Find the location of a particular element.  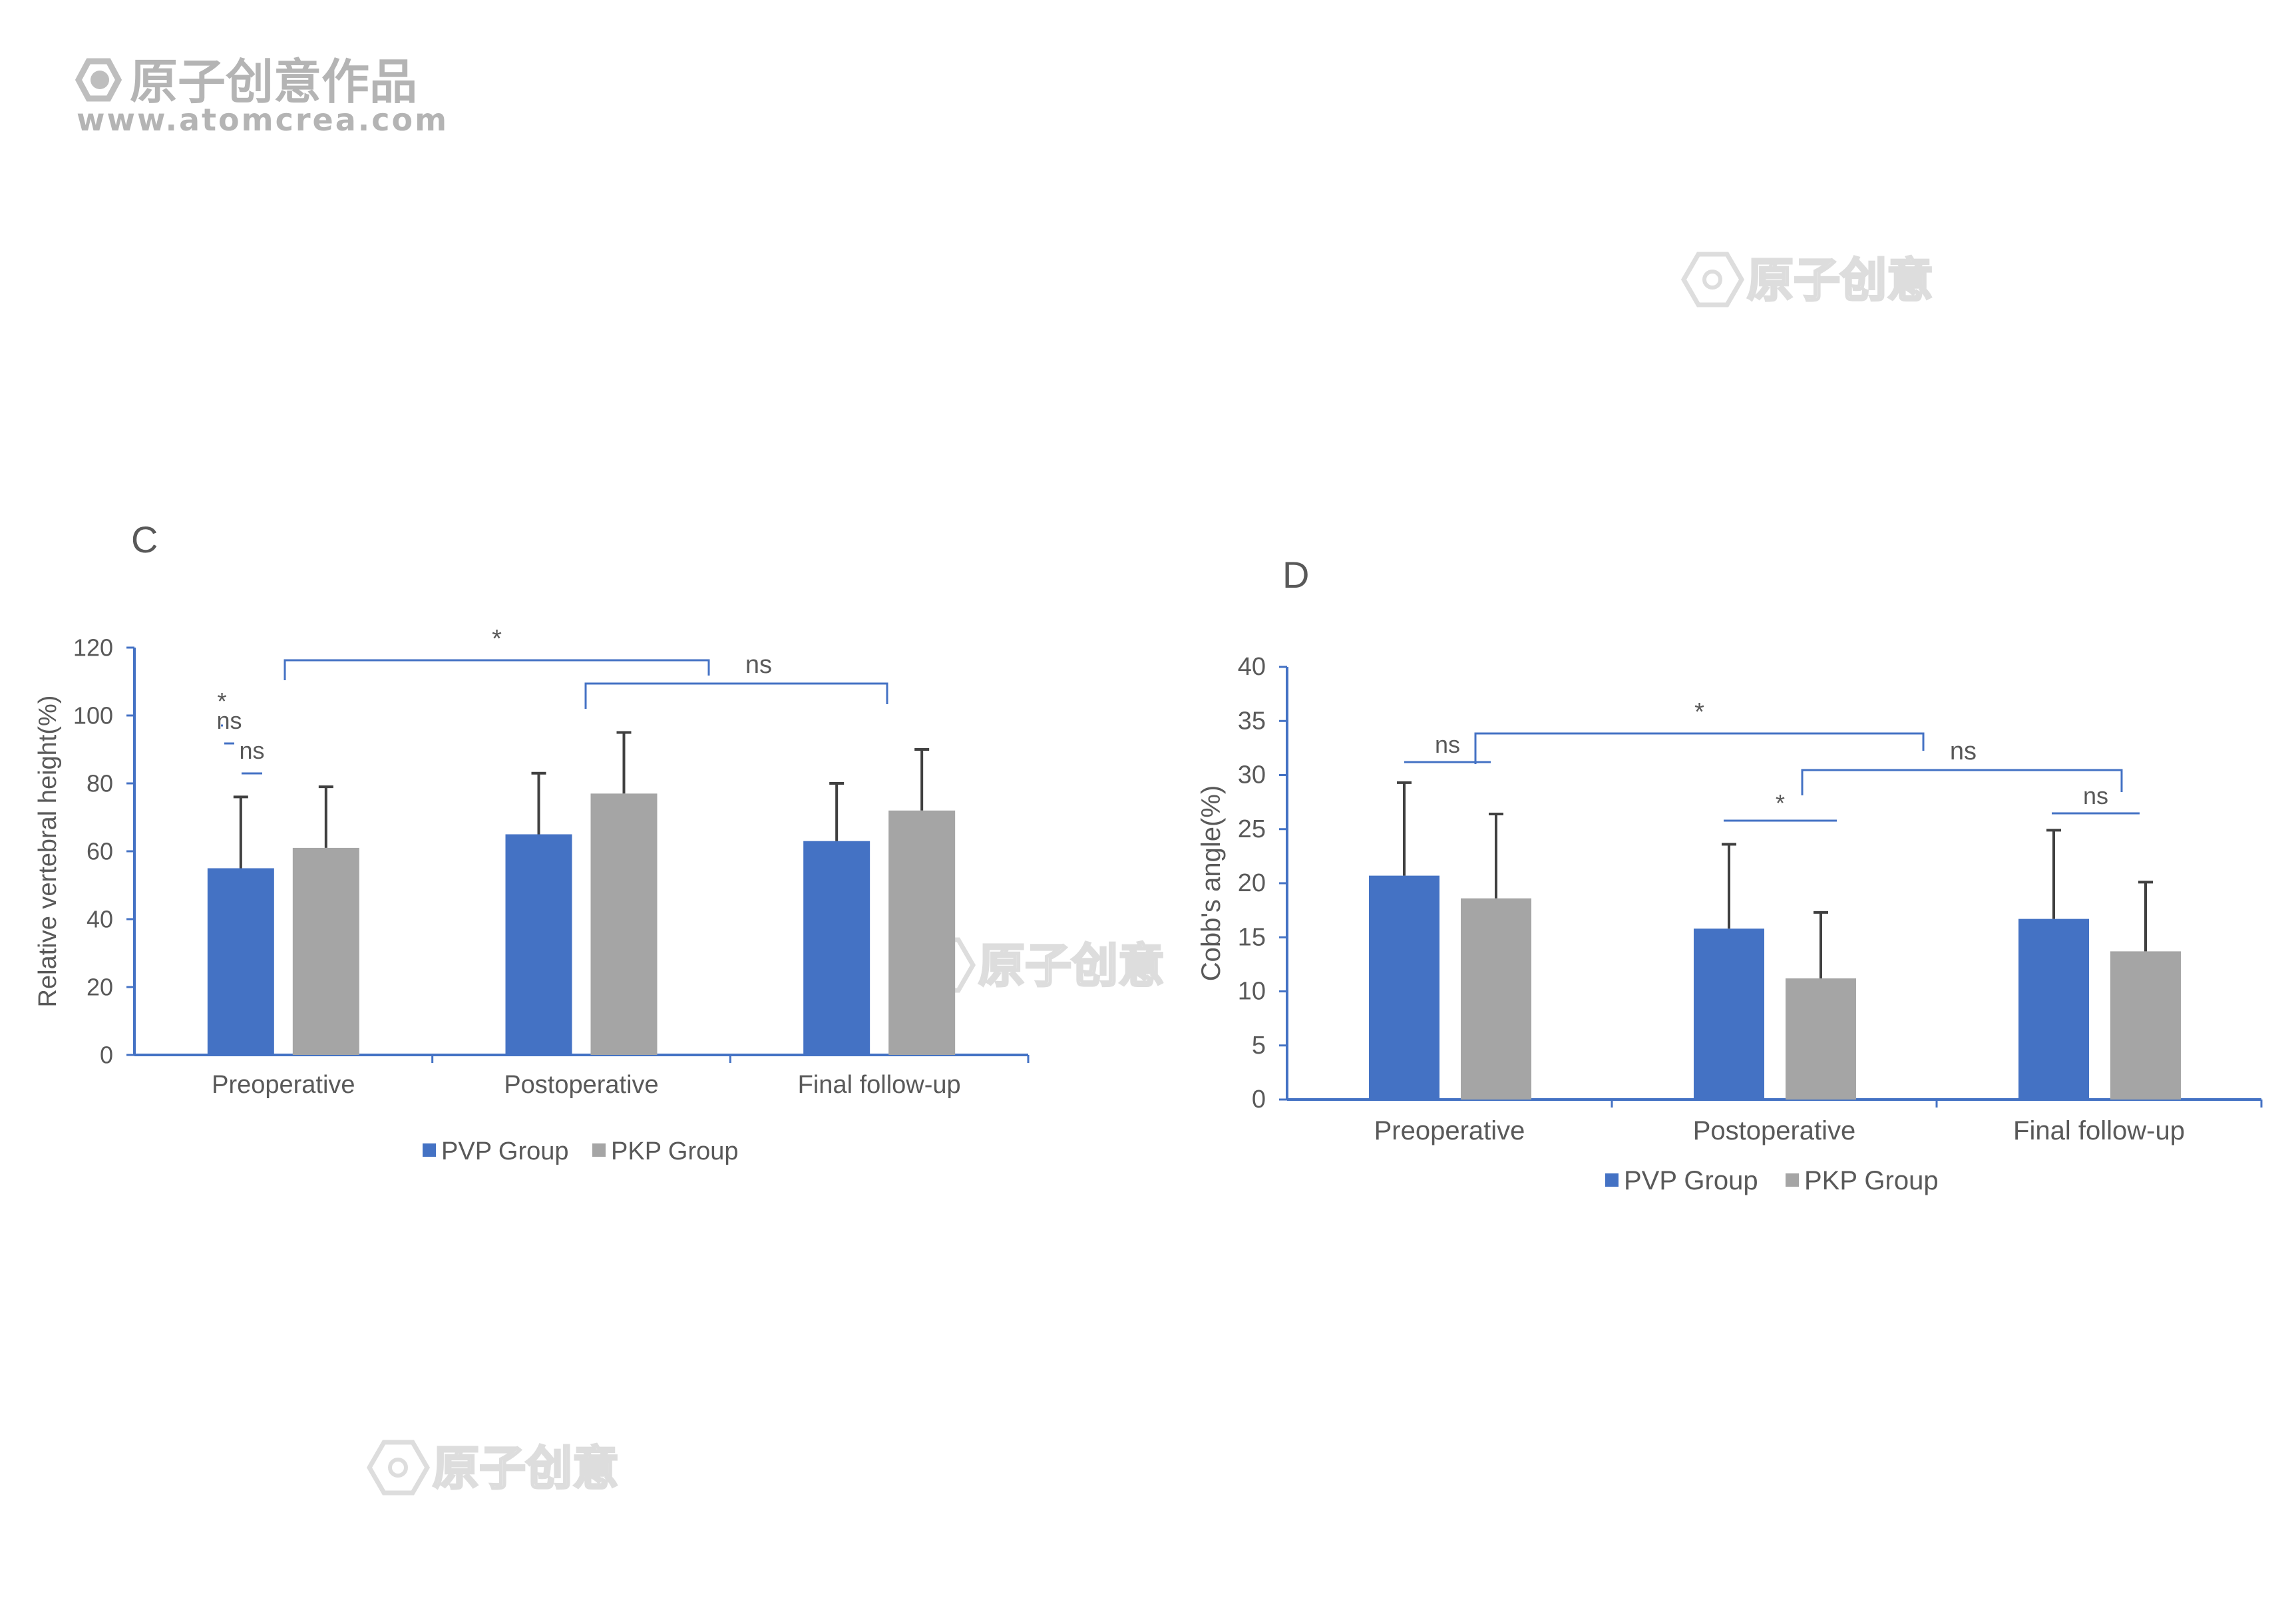

watermark-logo: 原子创意作品 www.atomcrea.com is located at coordinates (262, 96).